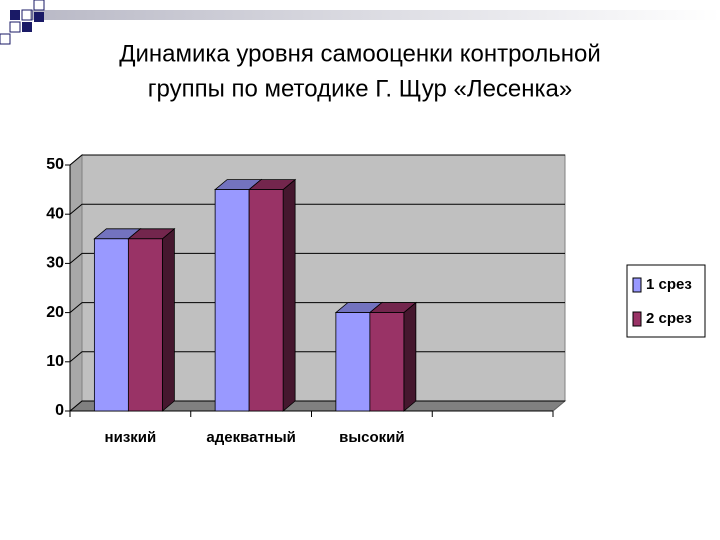 The width and height of the screenshot is (720, 540). Describe the element at coordinates (55, 164) in the screenshot. I see `y-tick-label: 50` at that location.